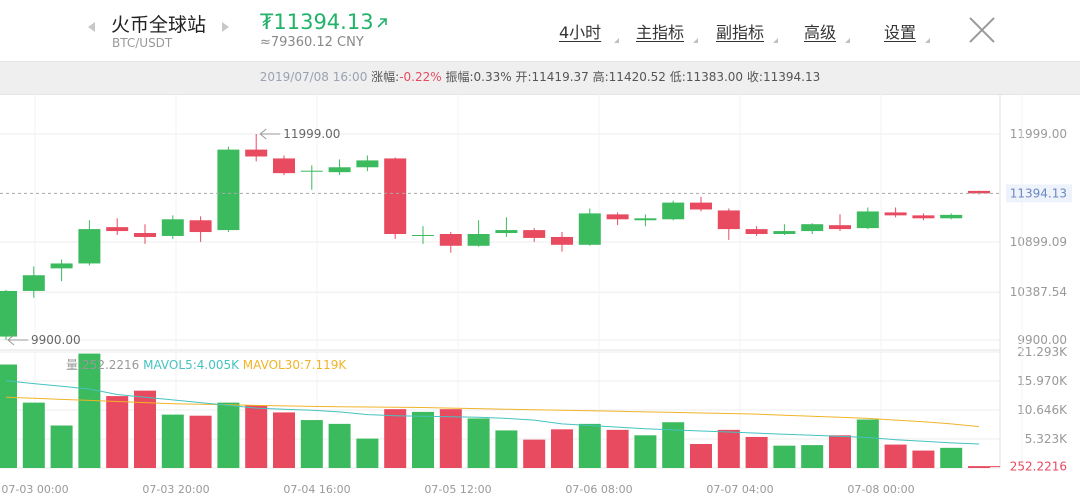 The width and height of the screenshot is (1080, 499). I want to click on last-price-tag, so click(1039, 193).